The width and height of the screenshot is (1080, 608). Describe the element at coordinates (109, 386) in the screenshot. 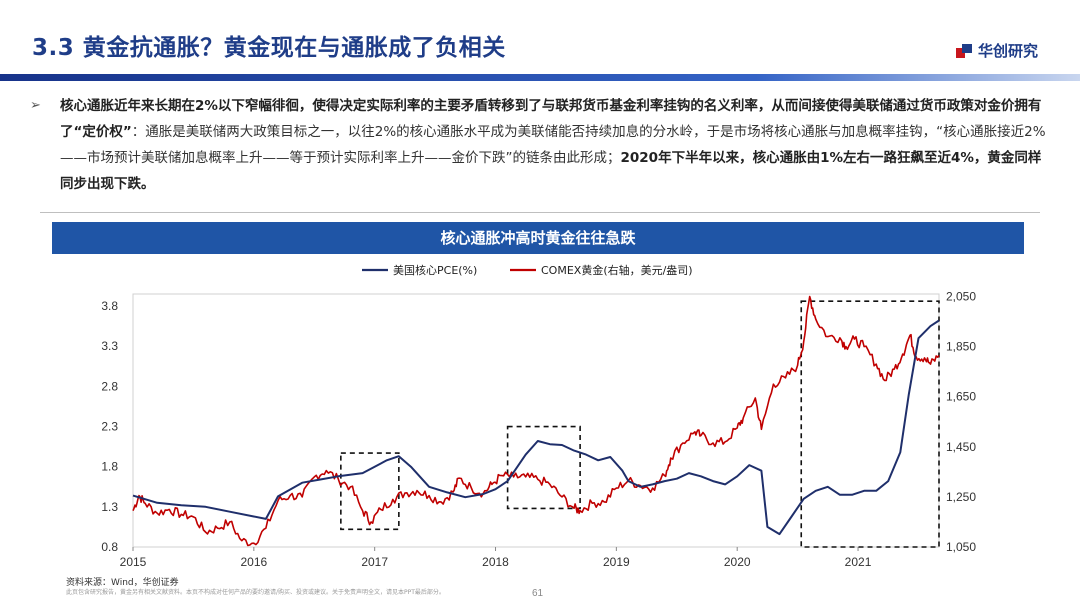

I see `y-left-tick-label: 2.8` at that location.